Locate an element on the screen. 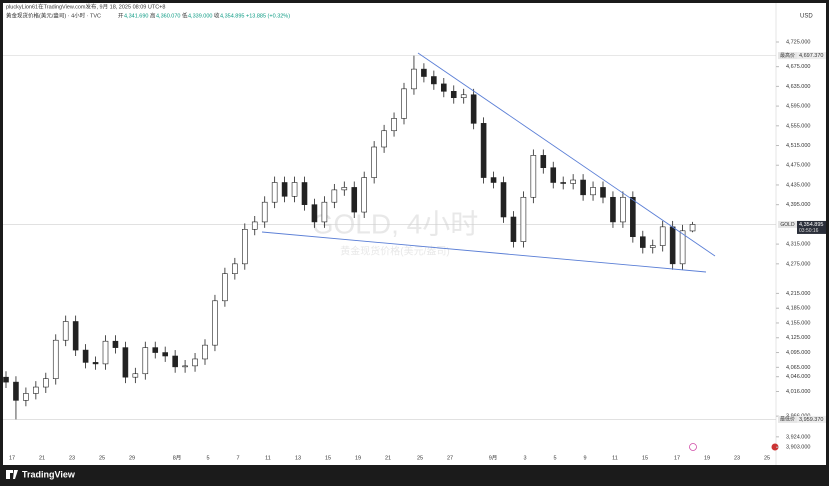  price-tag-value: 4,697.370 is located at coordinates (811, 56).